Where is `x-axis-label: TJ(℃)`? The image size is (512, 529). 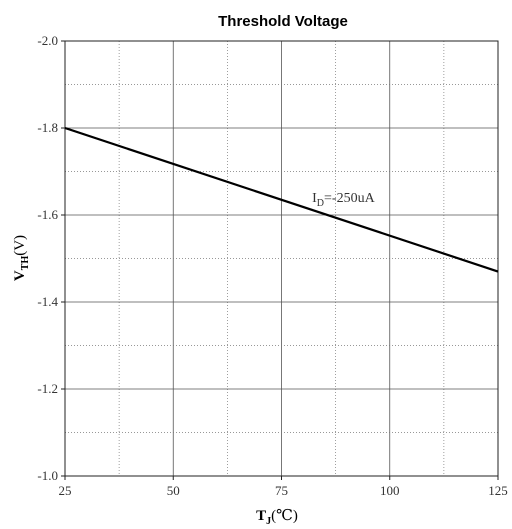 x-axis-label: TJ(℃) is located at coordinates (277, 517).